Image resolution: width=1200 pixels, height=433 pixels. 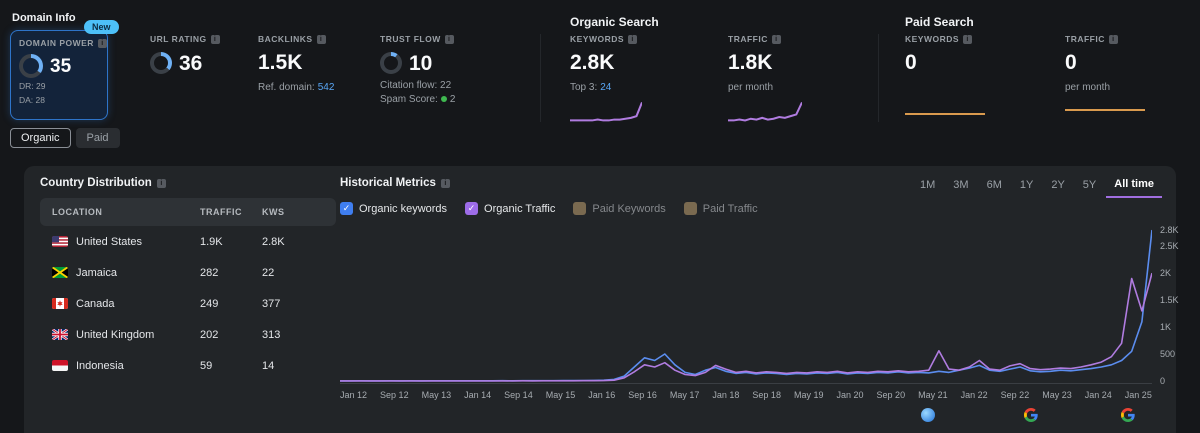 What do you see at coordinates (1085, 39) in the screenshot?
I see `paid-traffic-label: TRAFFIC` at bounding box center [1085, 39].